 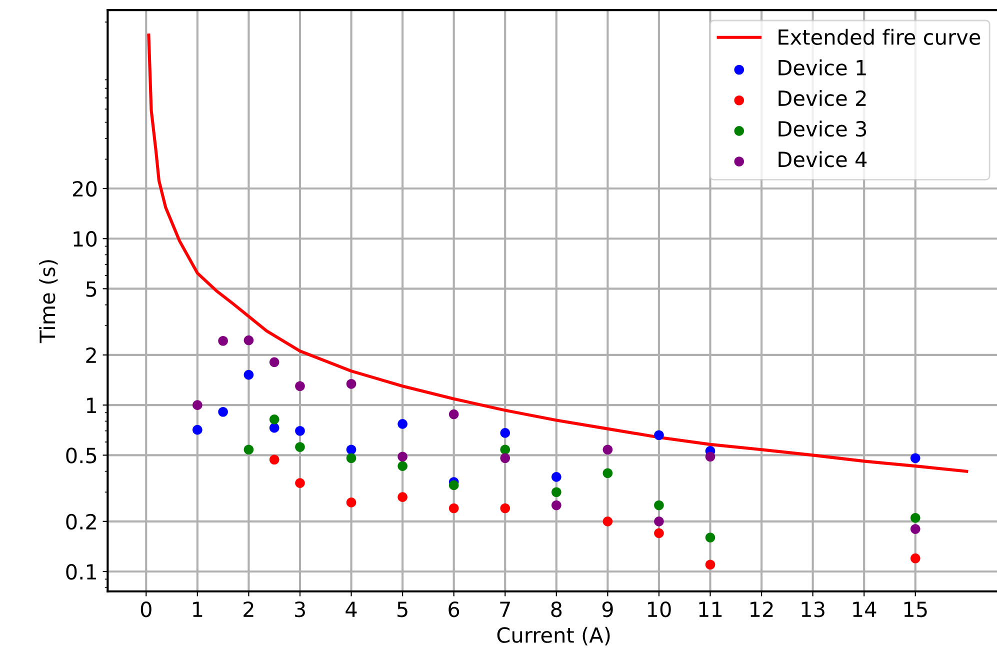 What do you see at coordinates (822, 128) in the screenshot?
I see `legend-label: Device 3` at bounding box center [822, 128].